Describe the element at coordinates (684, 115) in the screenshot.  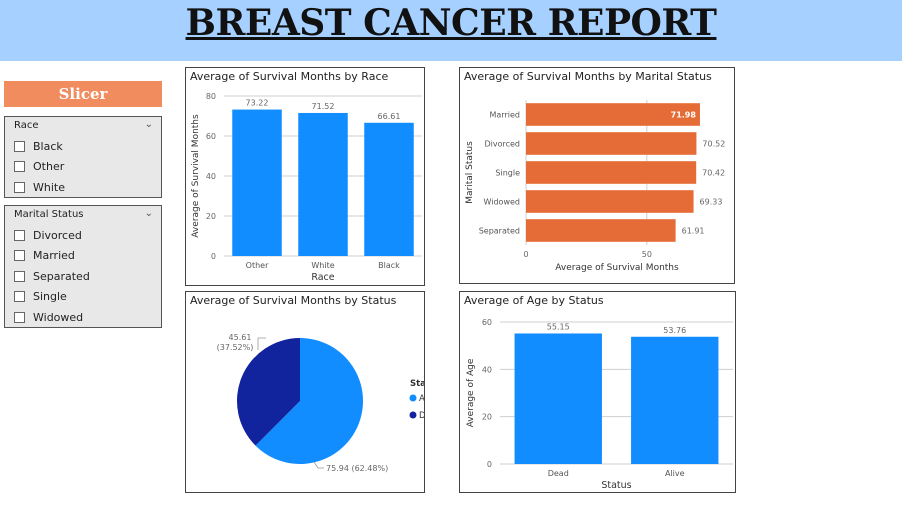
I see `data-label: 71.98` at that location.